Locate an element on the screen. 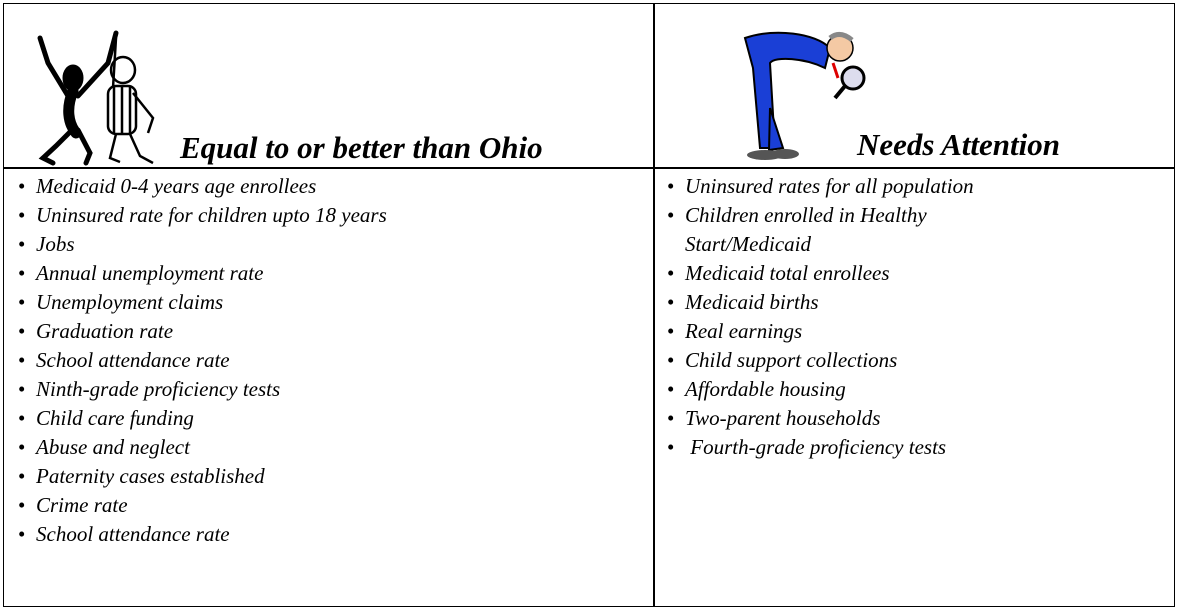 This screenshot has height=611, width=1179. list-item: Uninsured rates for all population is located at coordinates (917, 186).